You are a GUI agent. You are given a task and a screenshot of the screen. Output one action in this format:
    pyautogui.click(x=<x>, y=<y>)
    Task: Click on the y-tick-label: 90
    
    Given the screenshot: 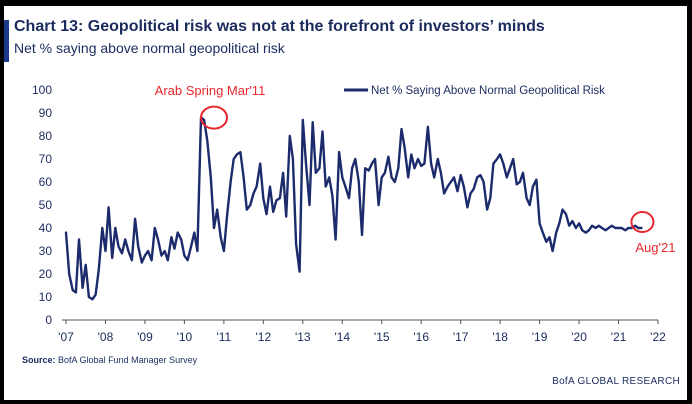 What is the action you would take?
    pyautogui.click(x=46, y=113)
    